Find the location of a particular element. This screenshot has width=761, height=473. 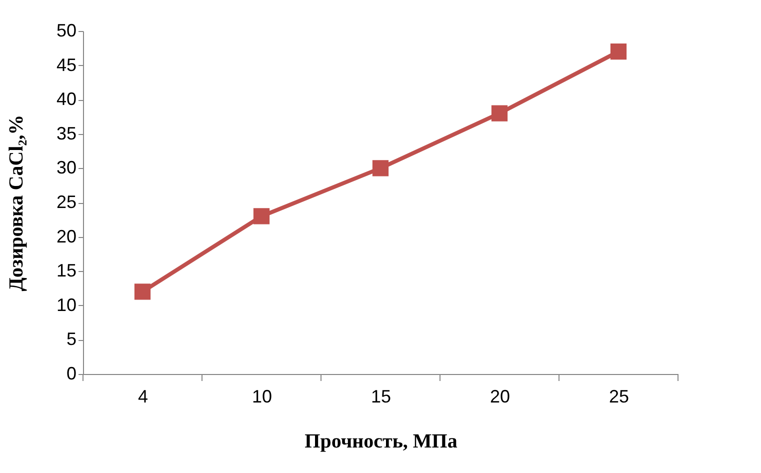

y-tick-label: 5 is located at coordinates (71, 339).